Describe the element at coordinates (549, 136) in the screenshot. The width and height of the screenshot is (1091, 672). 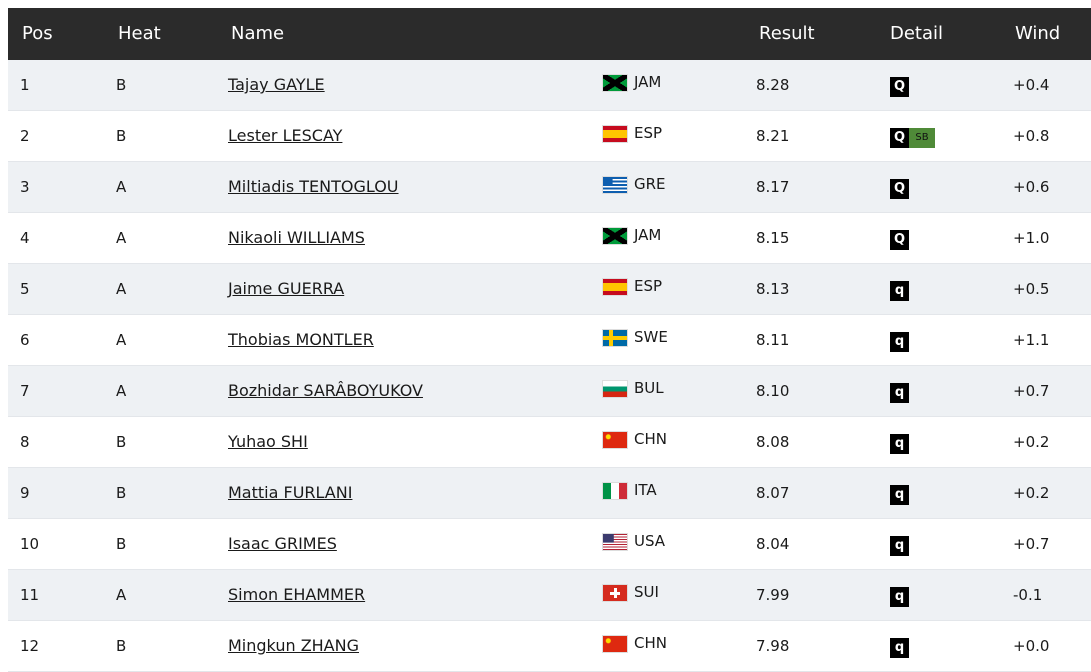
I see `table-row: 2 B Lester LESCAY ESP 8.21 Q SB +0.8` at that location.